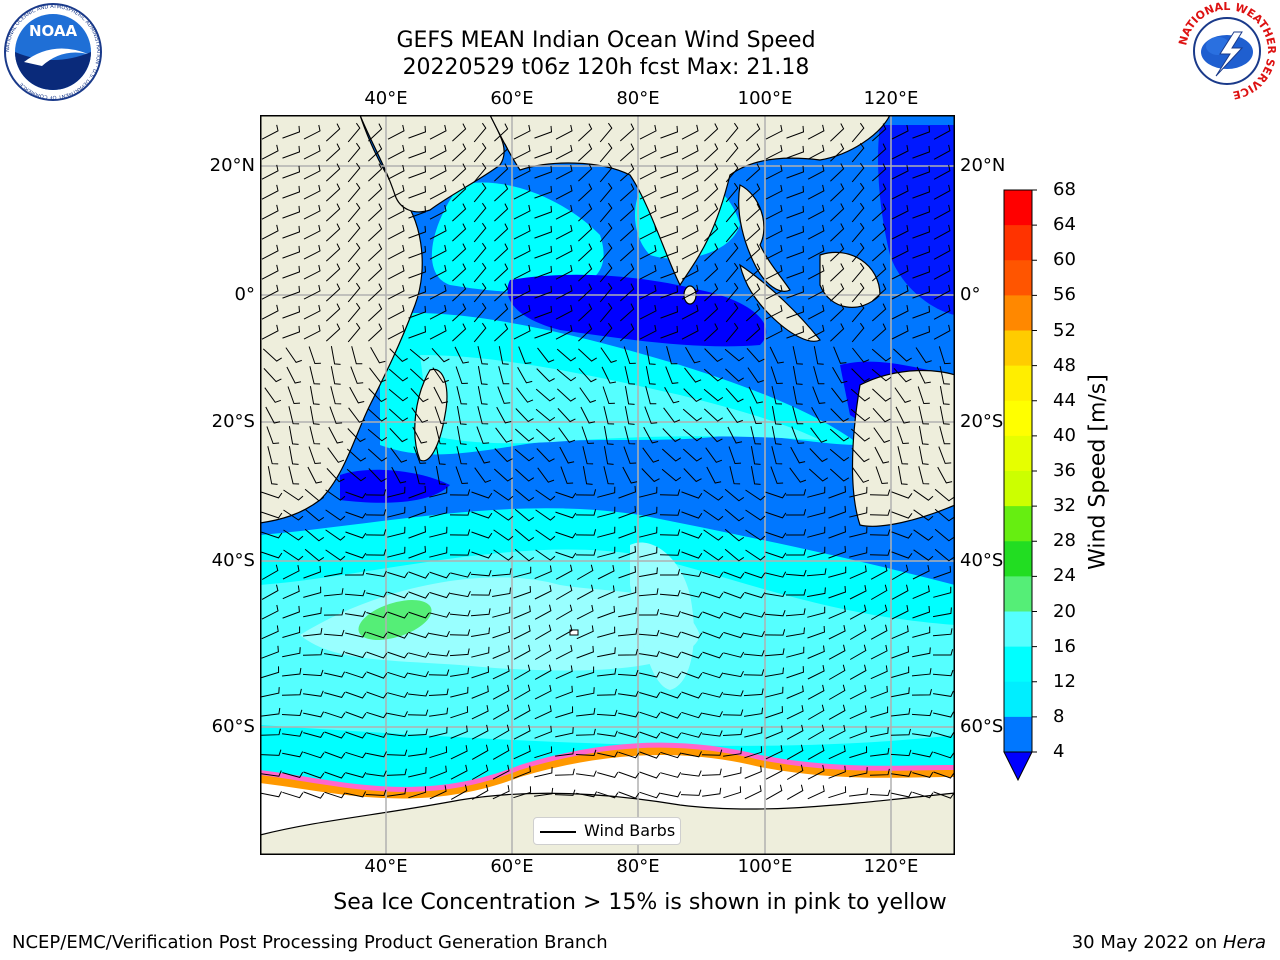 The height and width of the screenshot is (960, 1280). What do you see at coordinates (1169, 942) in the screenshot?
I see `footer-date: 30 May 2022 on Hera` at bounding box center [1169, 942].